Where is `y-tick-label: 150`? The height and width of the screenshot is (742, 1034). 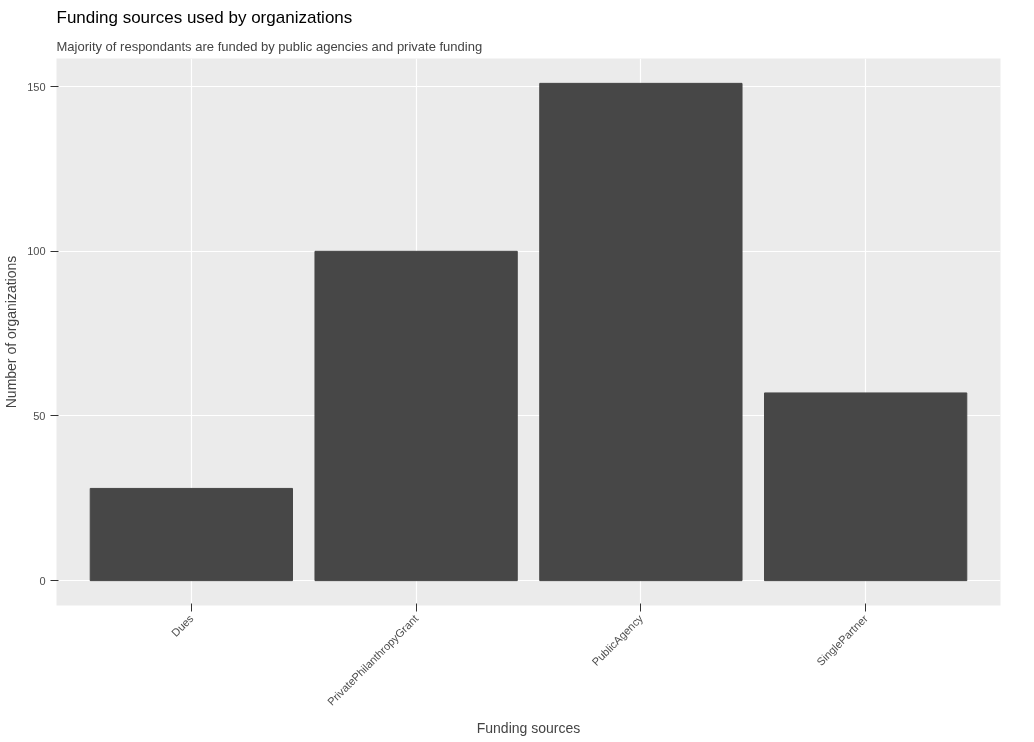
y-tick-label: 150 is located at coordinates (36, 86).